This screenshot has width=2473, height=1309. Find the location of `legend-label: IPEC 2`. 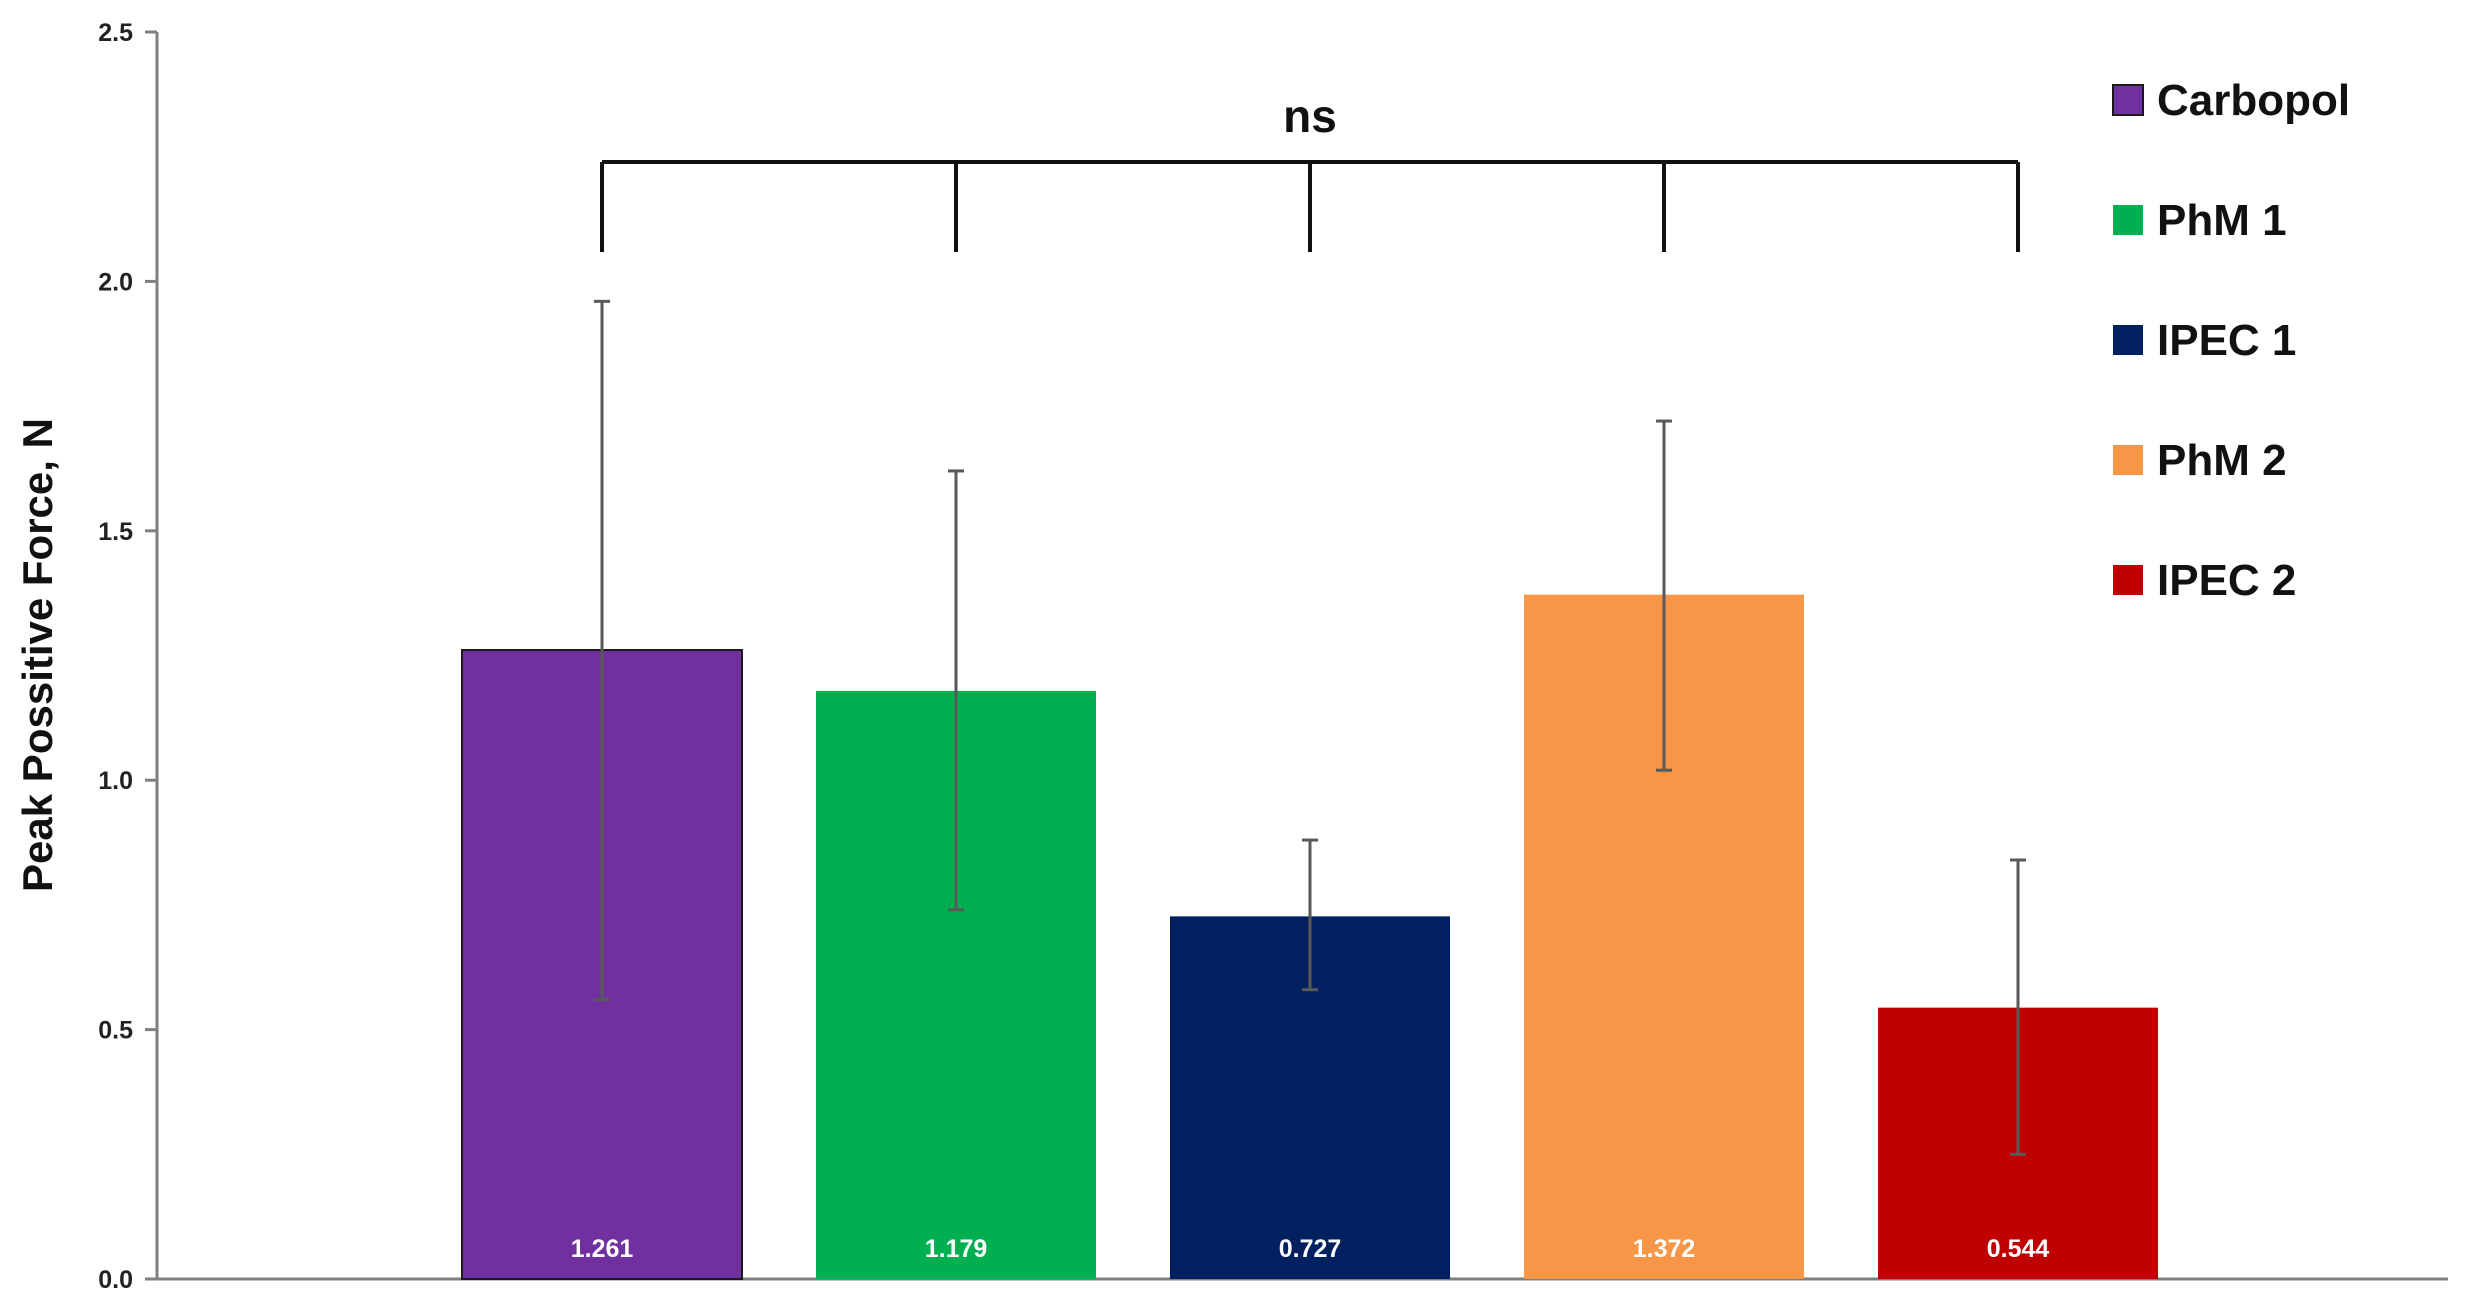

legend-label: IPEC 2 is located at coordinates (2226, 580).